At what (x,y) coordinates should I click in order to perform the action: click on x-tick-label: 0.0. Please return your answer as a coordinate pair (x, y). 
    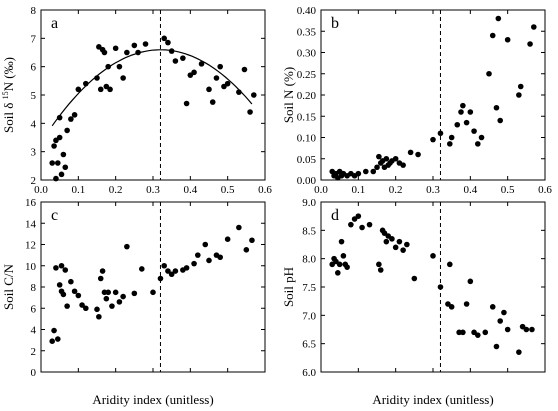
    Looking at the image, I should click on (41, 190).